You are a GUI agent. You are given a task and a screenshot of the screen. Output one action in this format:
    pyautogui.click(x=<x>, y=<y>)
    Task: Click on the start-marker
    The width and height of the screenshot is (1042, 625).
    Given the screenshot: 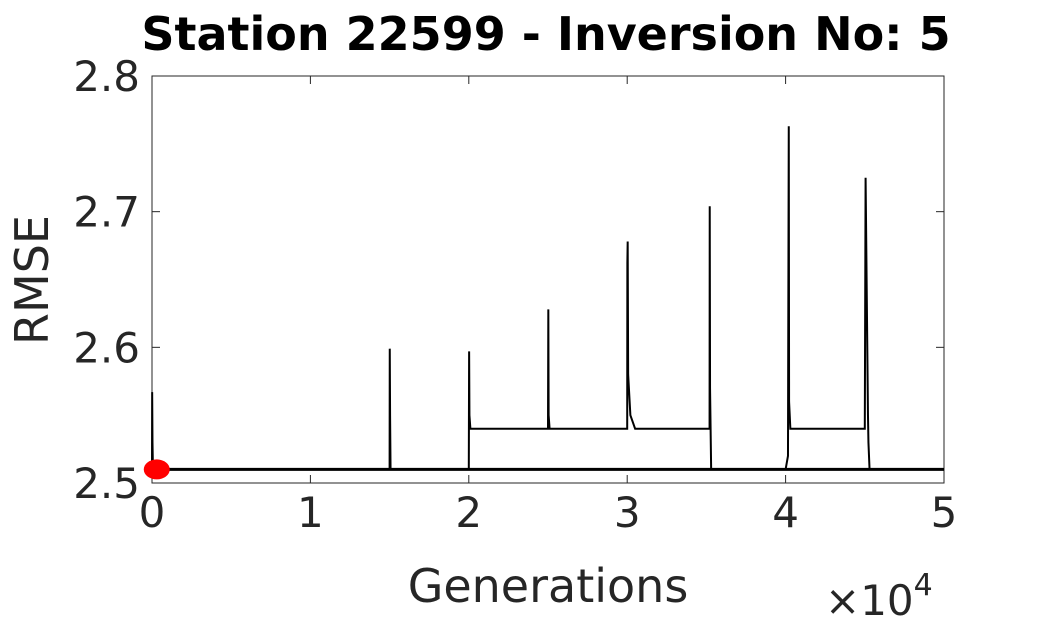 What is the action you would take?
    pyautogui.click(x=156, y=469)
    